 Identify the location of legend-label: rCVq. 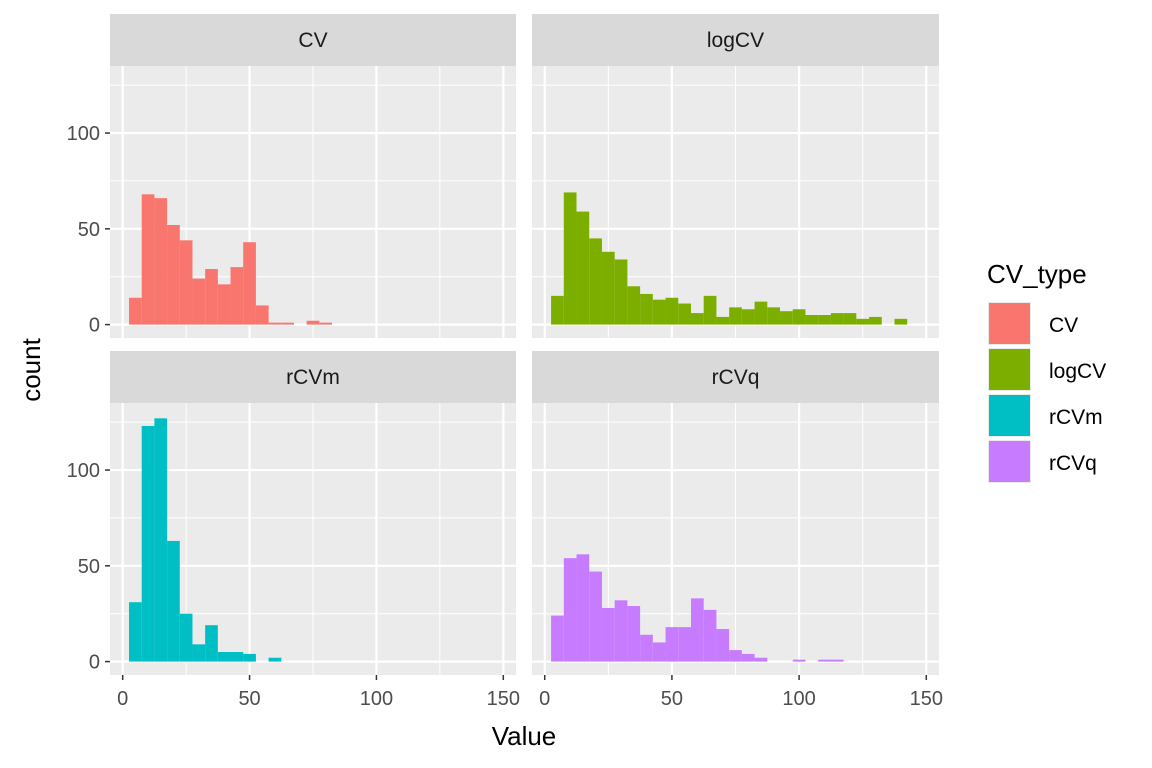
(1073, 463).